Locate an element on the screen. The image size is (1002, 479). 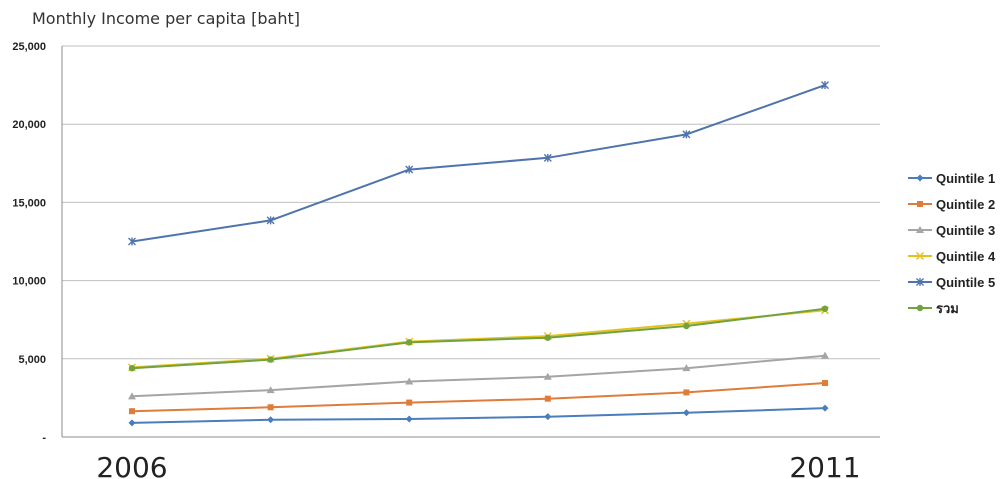
y-axis-tick-labels: - 5,000 10,000 15,000 20,000 25,000 is located at coordinates (29, 242).